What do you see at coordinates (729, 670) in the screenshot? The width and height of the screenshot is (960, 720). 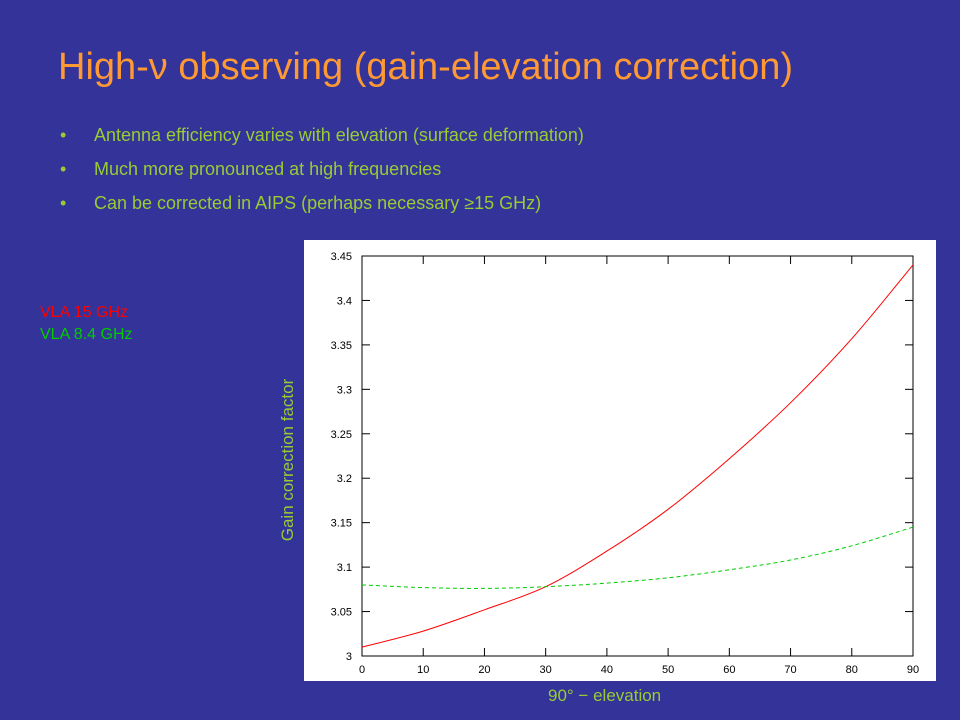 I see `x-tick-label: 60` at bounding box center [729, 670].